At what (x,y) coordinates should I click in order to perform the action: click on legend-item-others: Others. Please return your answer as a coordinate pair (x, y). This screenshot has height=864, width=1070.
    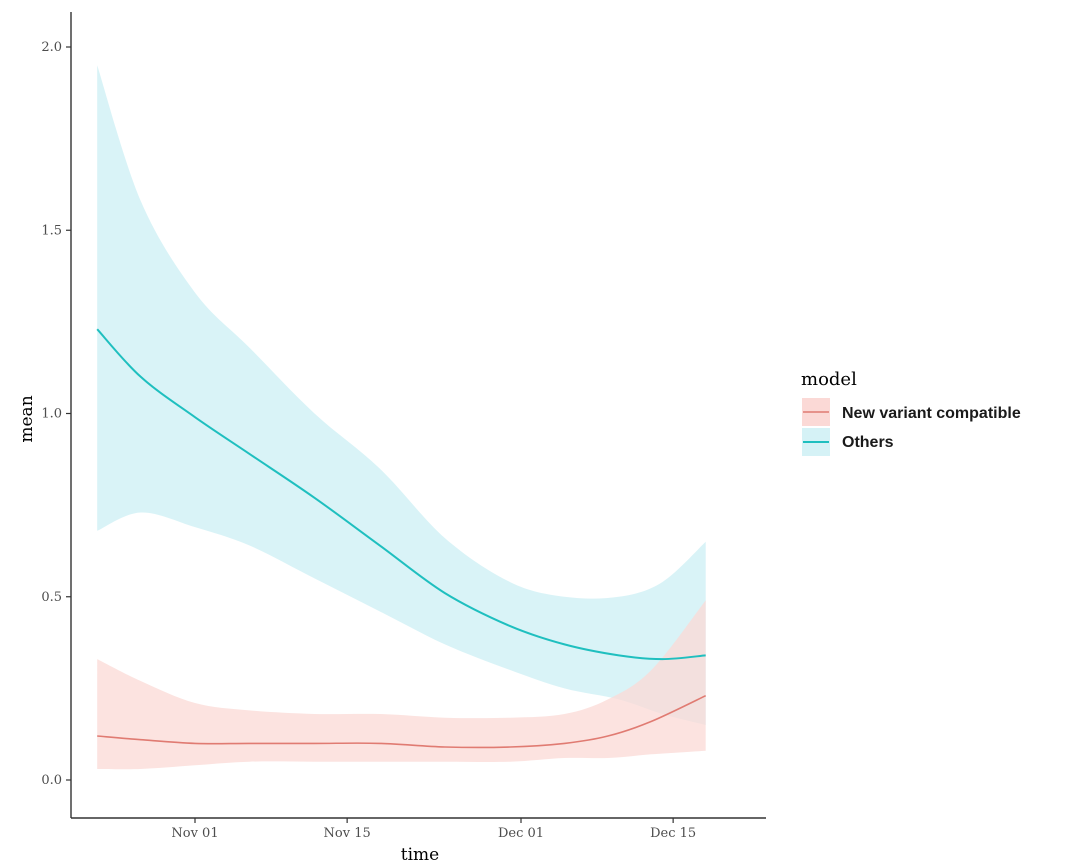
    Looking at the image, I should click on (848, 442).